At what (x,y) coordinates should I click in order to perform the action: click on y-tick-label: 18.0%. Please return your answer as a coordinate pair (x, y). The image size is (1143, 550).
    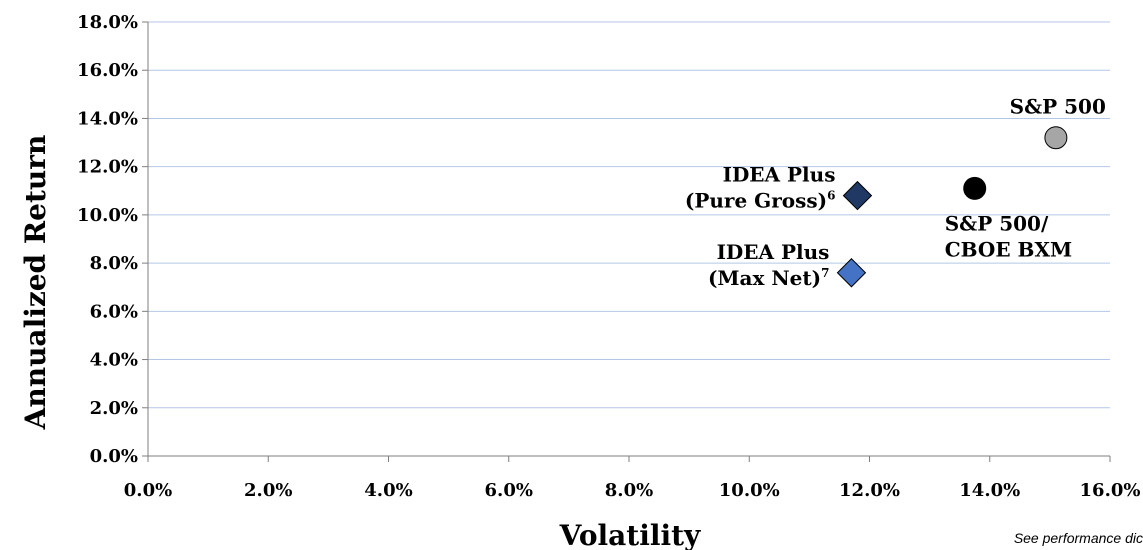
    Looking at the image, I should click on (107, 22).